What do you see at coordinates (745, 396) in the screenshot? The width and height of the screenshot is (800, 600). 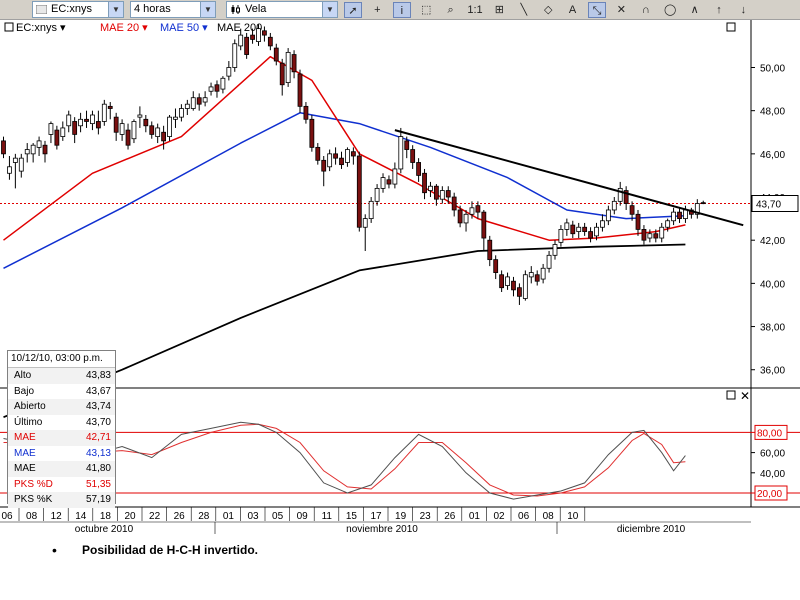 I see `oscillator-close-icon: ✕` at bounding box center [745, 396].